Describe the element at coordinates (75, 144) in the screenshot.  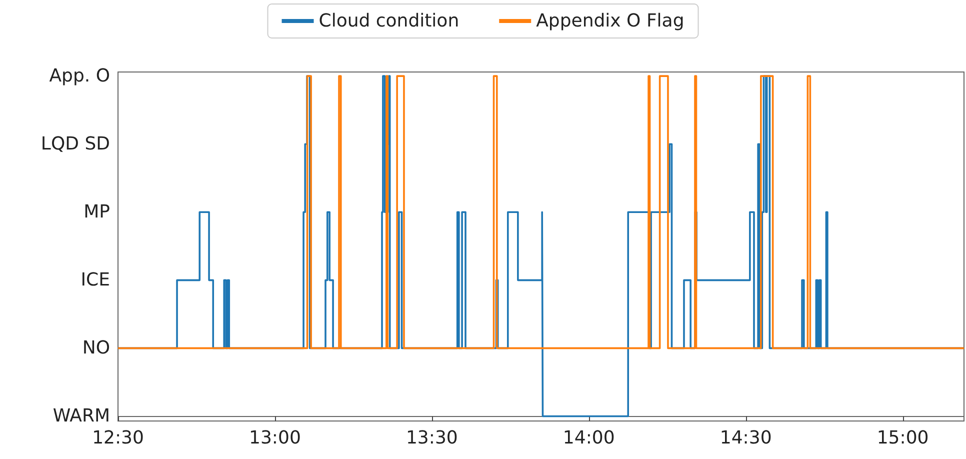
I see `text: LQD SD` at that location.